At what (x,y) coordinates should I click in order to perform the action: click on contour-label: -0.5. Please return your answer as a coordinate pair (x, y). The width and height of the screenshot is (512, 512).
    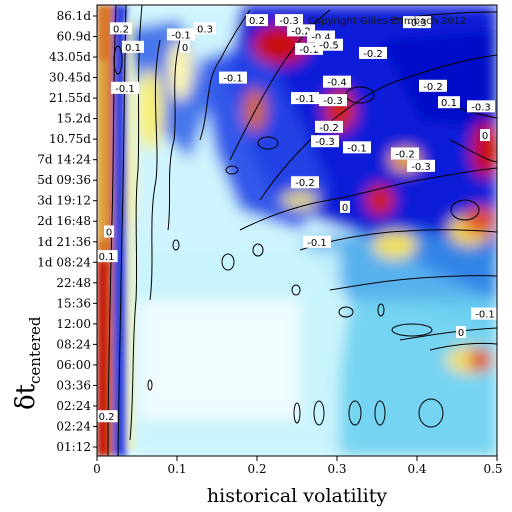
    Looking at the image, I should click on (329, 46).